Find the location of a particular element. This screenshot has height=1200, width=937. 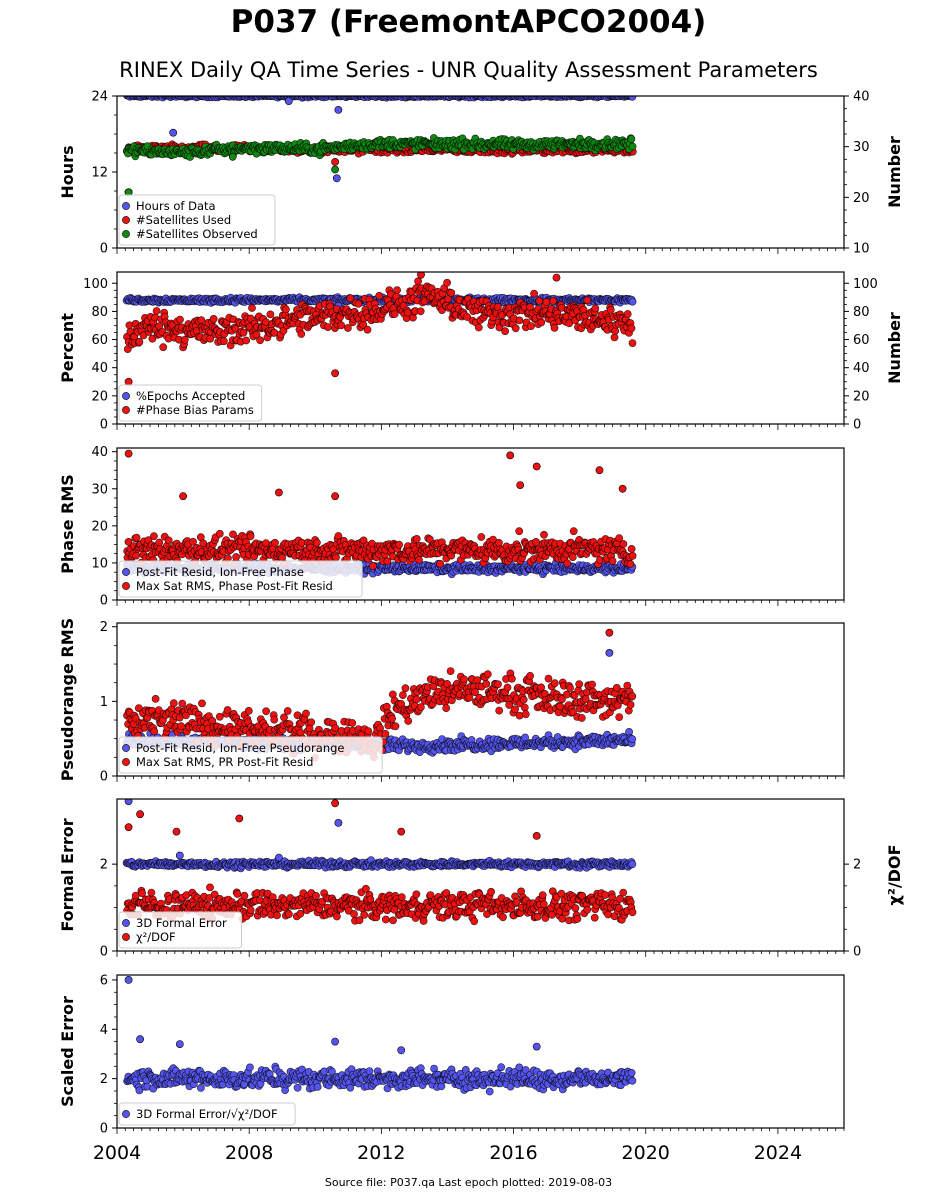

legend-label: #Satellites Used is located at coordinates (183, 220).